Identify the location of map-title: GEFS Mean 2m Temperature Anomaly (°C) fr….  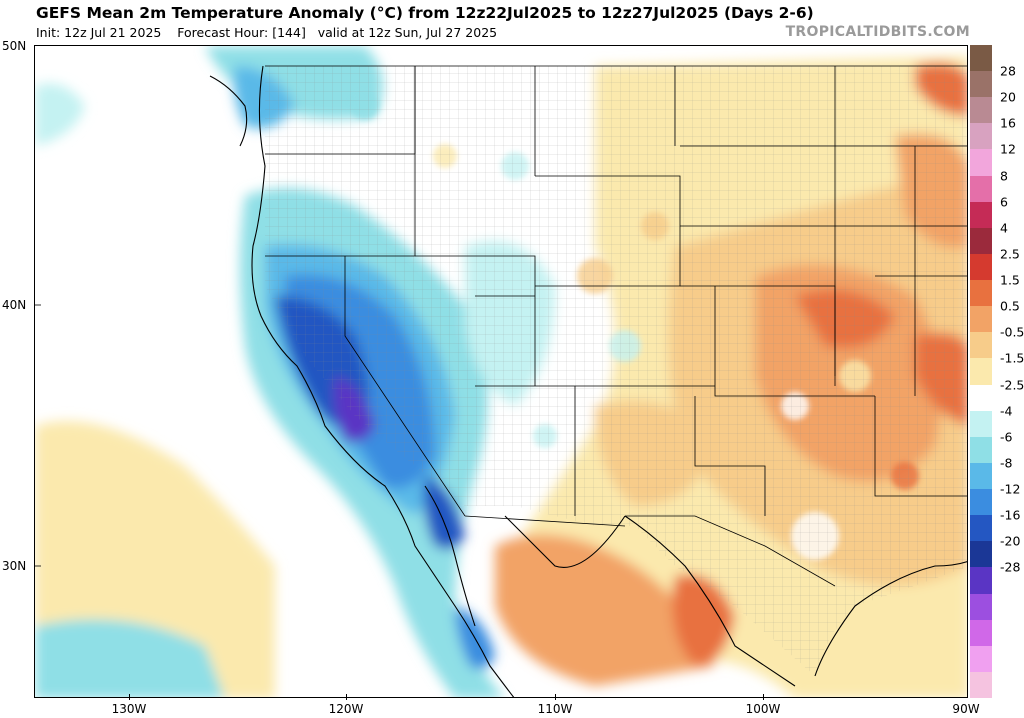
(425, 13).